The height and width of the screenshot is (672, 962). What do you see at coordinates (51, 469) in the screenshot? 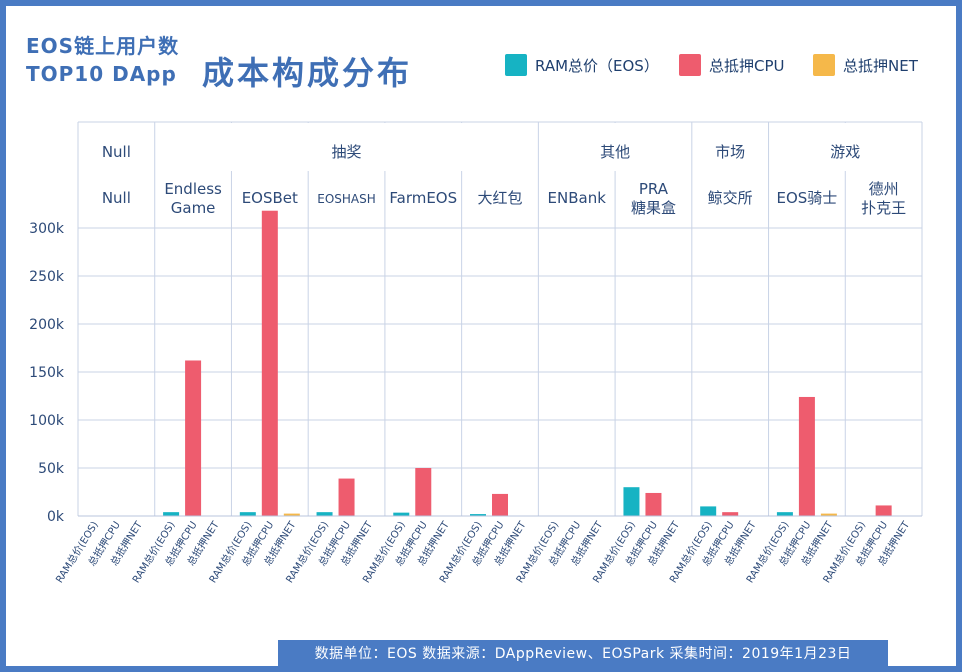
I see `y-tick-label: 50k` at bounding box center [51, 469].